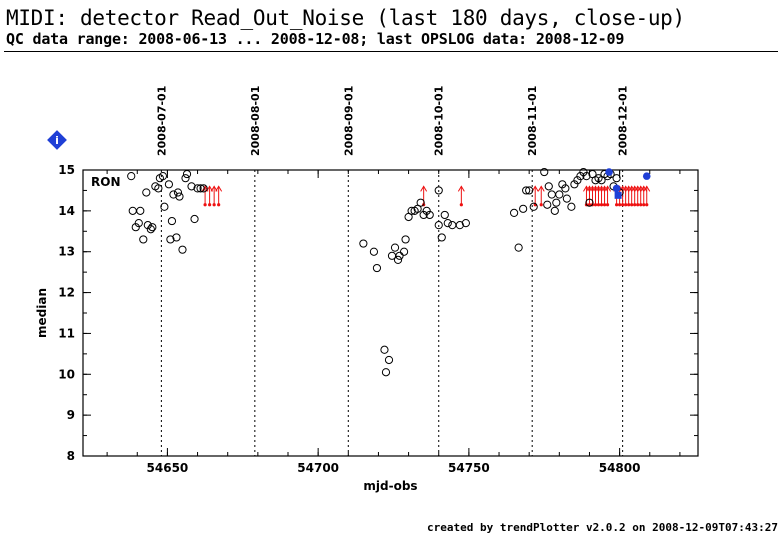  I want to click on date-marker-label: 2008-10-01, so click(439, 121).